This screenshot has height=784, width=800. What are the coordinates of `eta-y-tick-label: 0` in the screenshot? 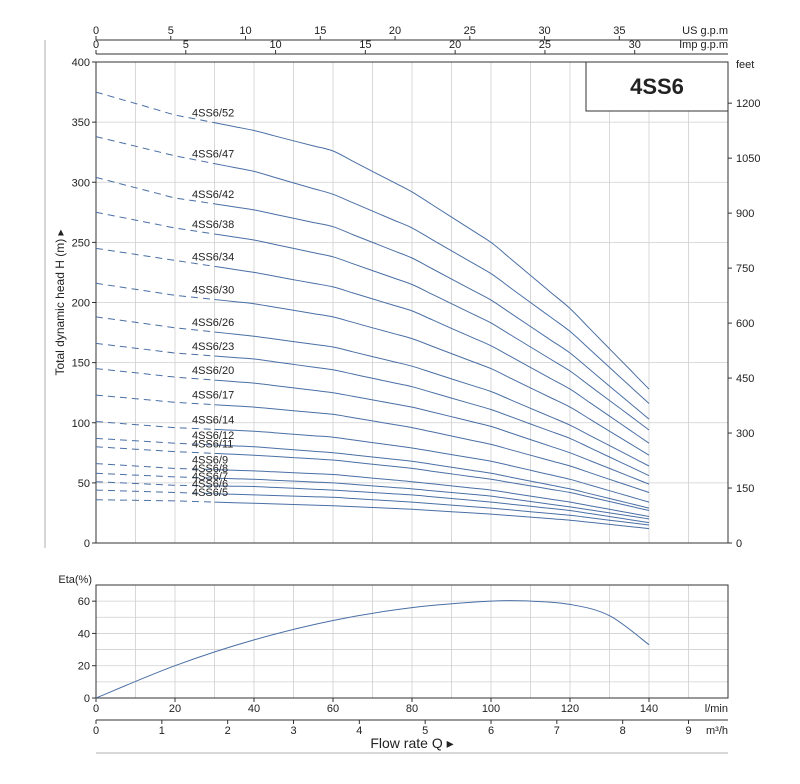 It's located at (87, 699).